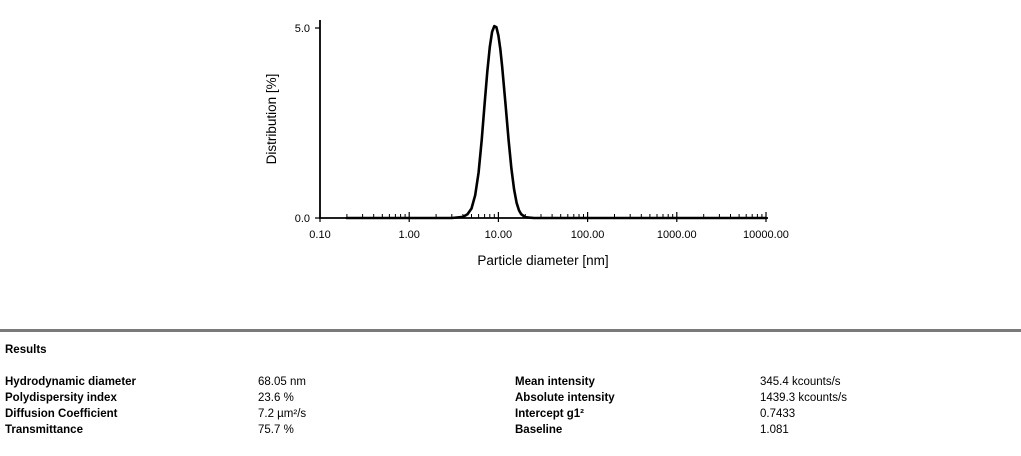 This screenshot has width=1021, height=456. Describe the element at coordinates (71, 382) in the screenshot. I see `result-label: Hydrodynamic diameter` at that location.